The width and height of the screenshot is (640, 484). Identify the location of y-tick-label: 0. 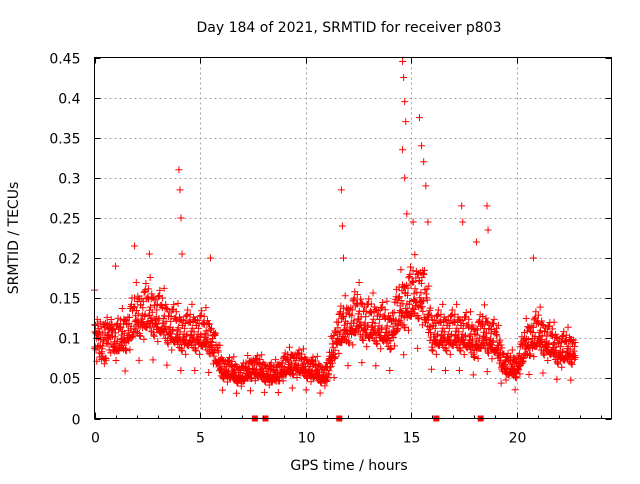
(76, 421).